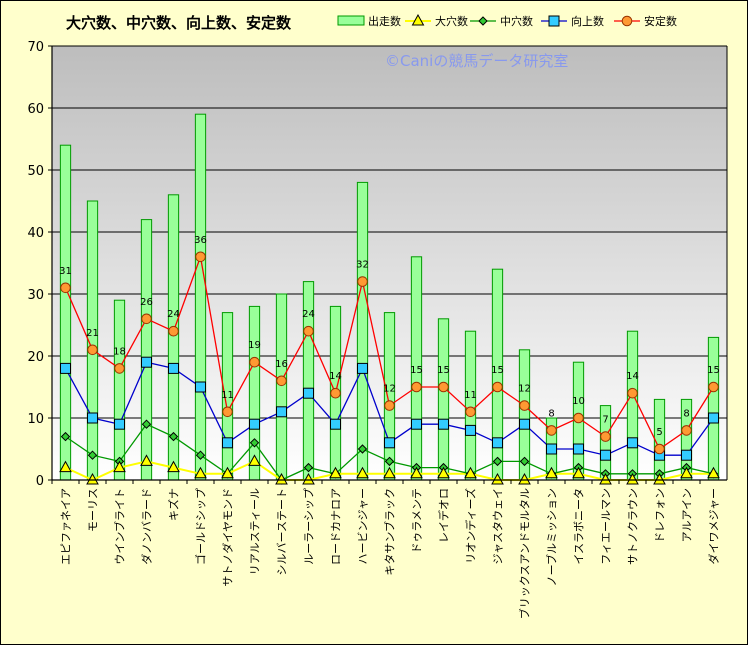 This screenshot has height=645, width=748. I want to click on data-label-stable: 31, so click(65, 271).